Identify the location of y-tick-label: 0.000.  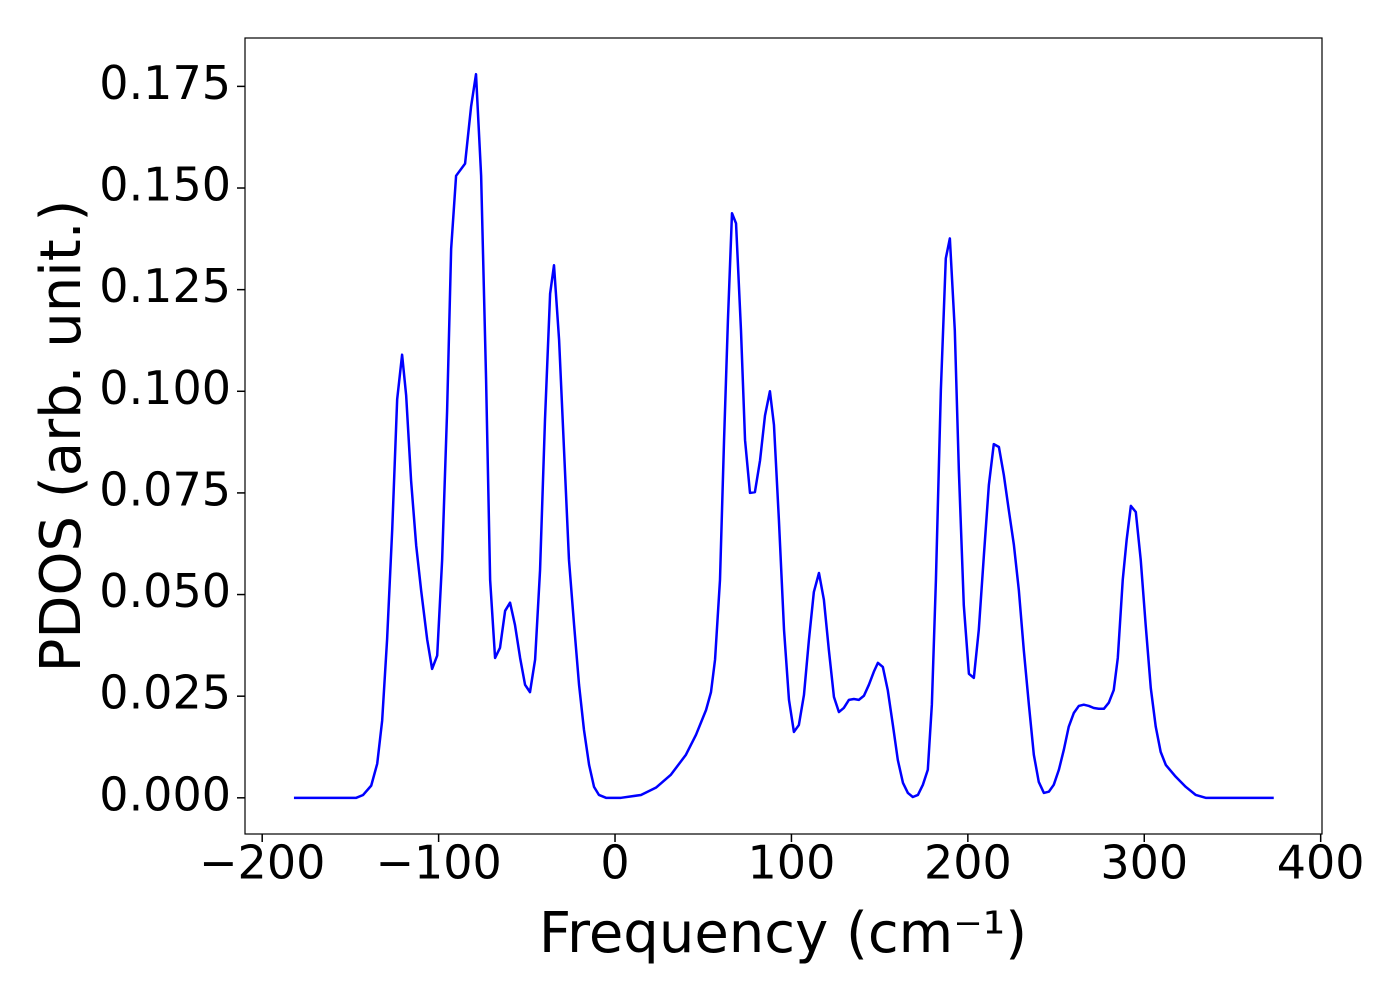
(165, 794).